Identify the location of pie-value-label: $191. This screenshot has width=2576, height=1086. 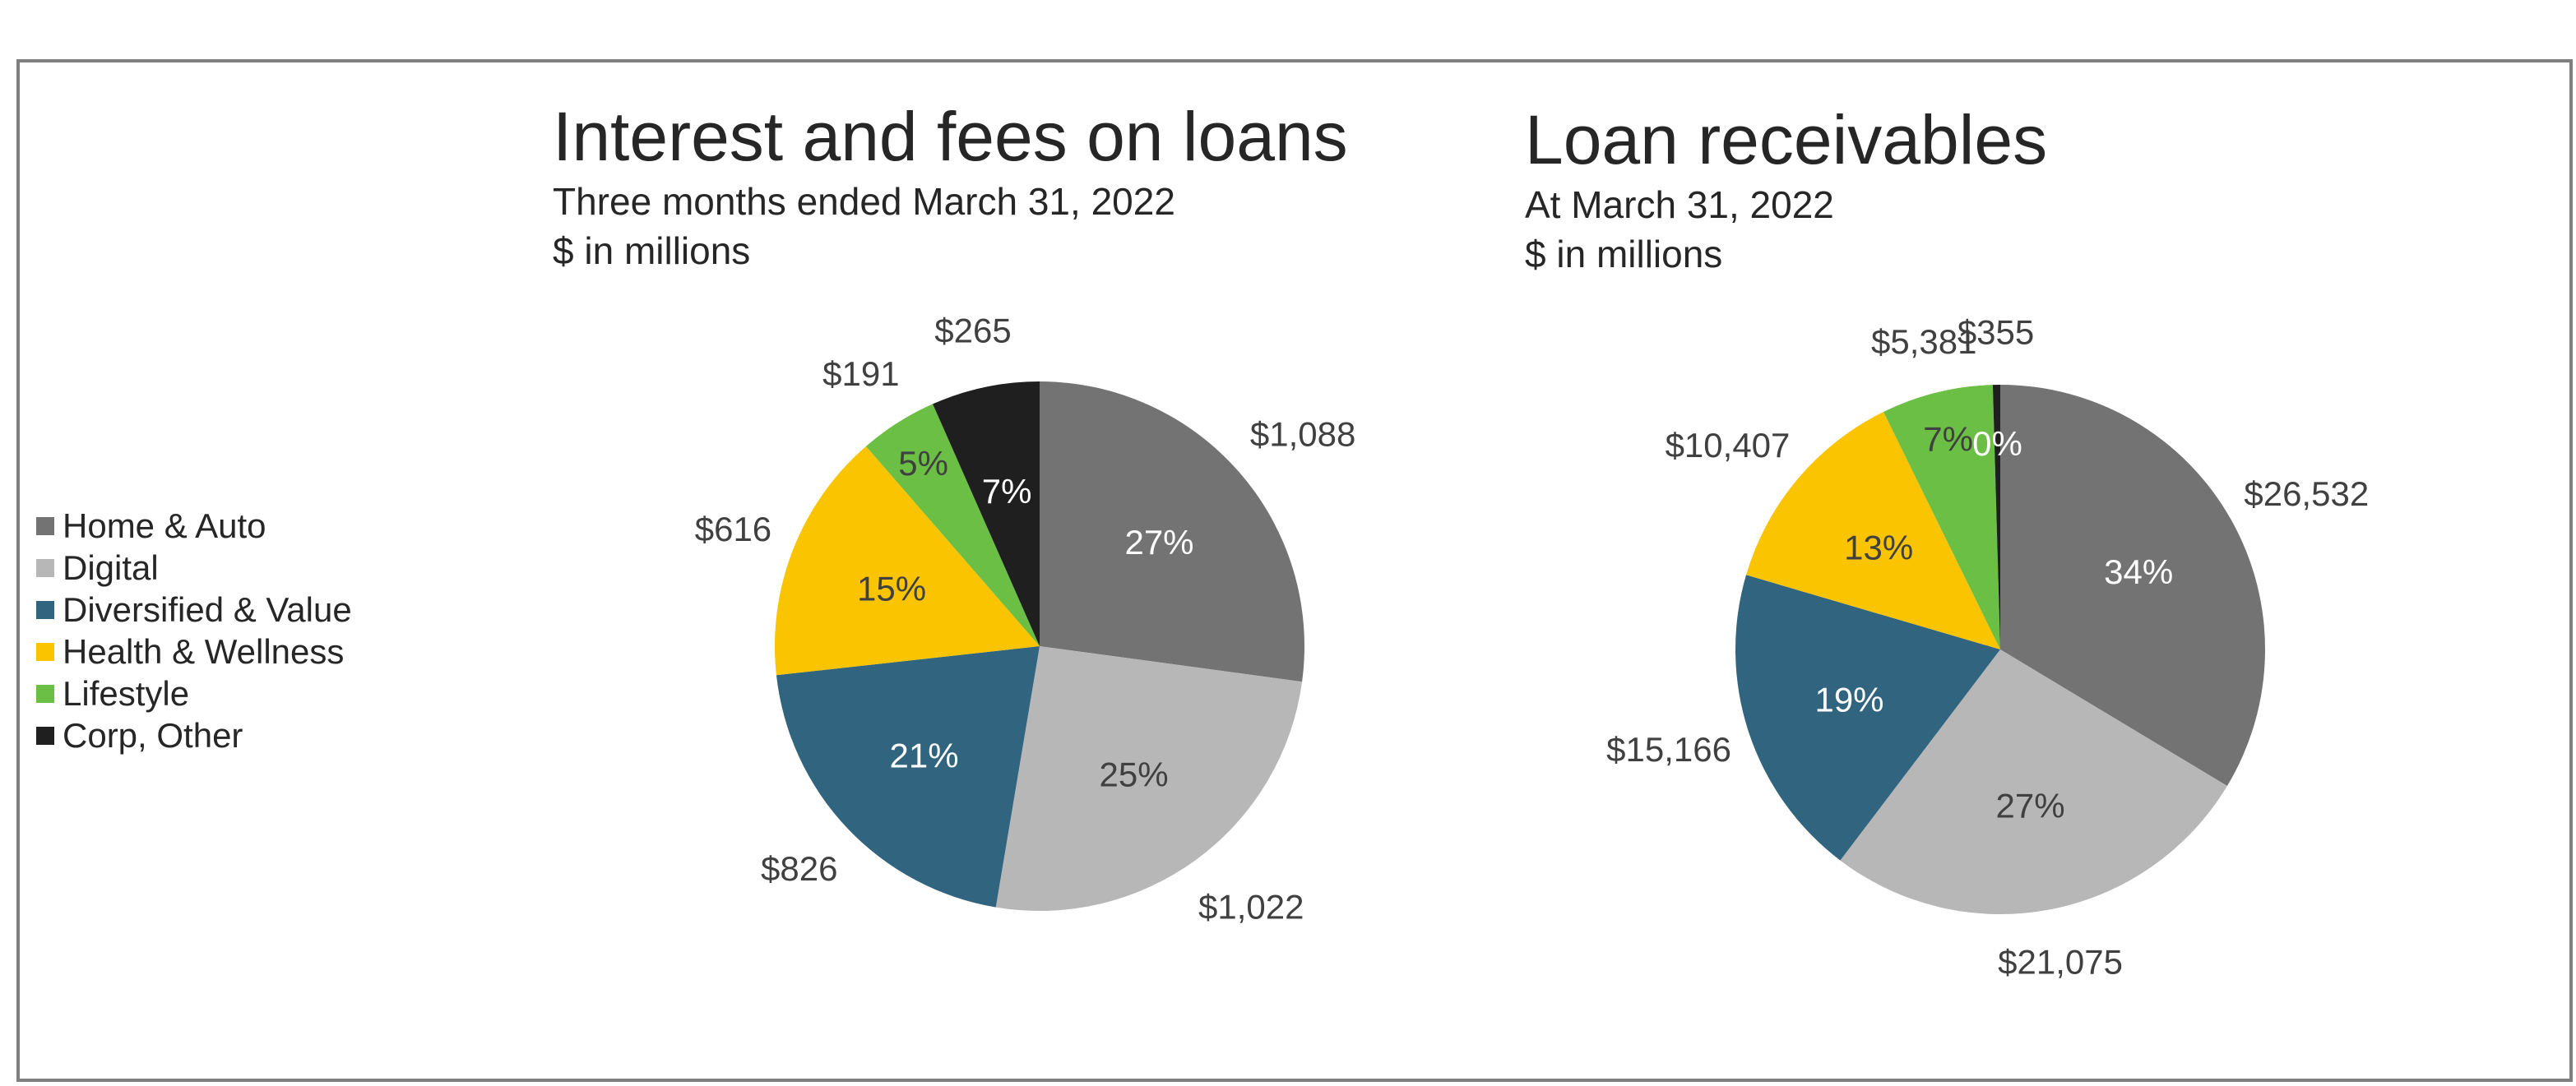
(861, 373).